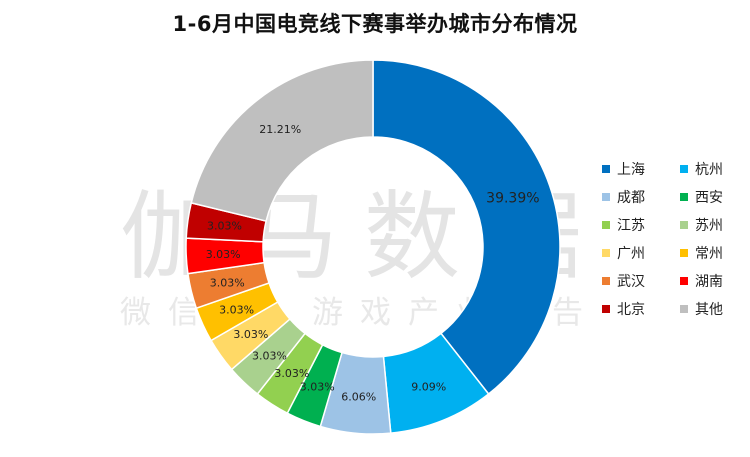  What do you see at coordinates (317, 386) in the screenshot?
I see `slice-label-3: 3.03%` at bounding box center [317, 386].